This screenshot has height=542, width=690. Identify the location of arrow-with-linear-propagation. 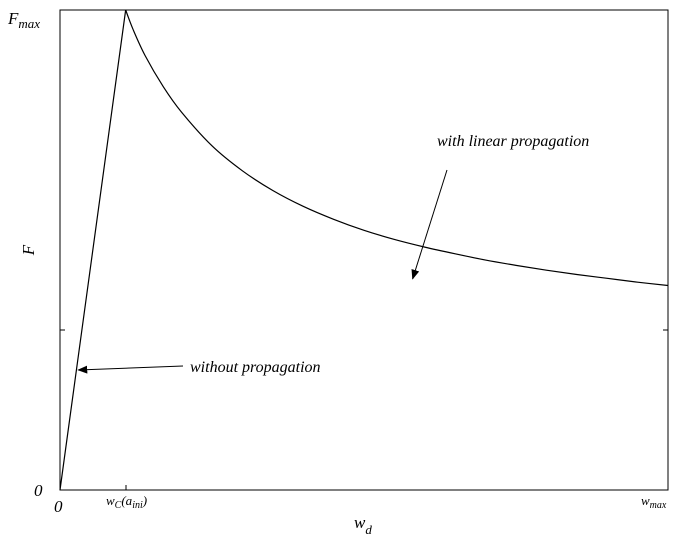
(429, 224).